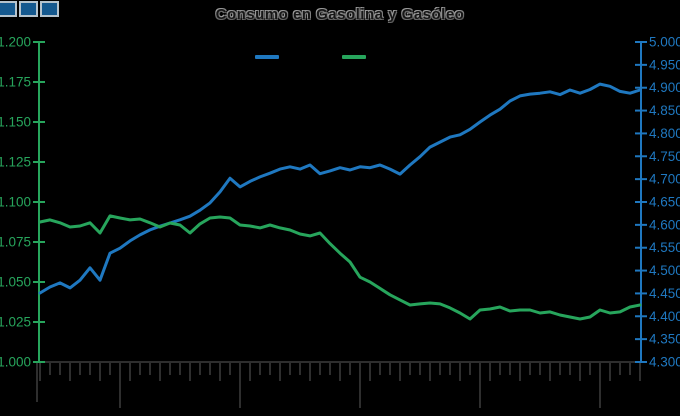 The height and width of the screenshot is (416, 680). Describe the element at coordinates (15, 242) in the screenshot. I see `left-axis-label: 1.075` at that location.